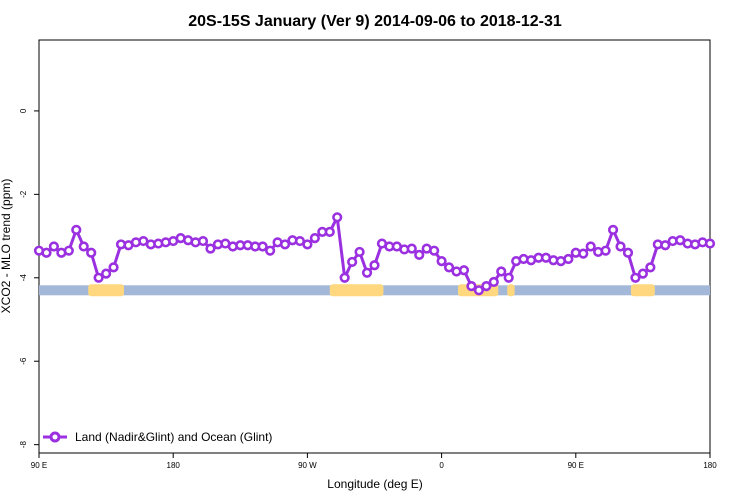  I want to click on x-axis-label: Longitude (deg E), so click(374, 484).